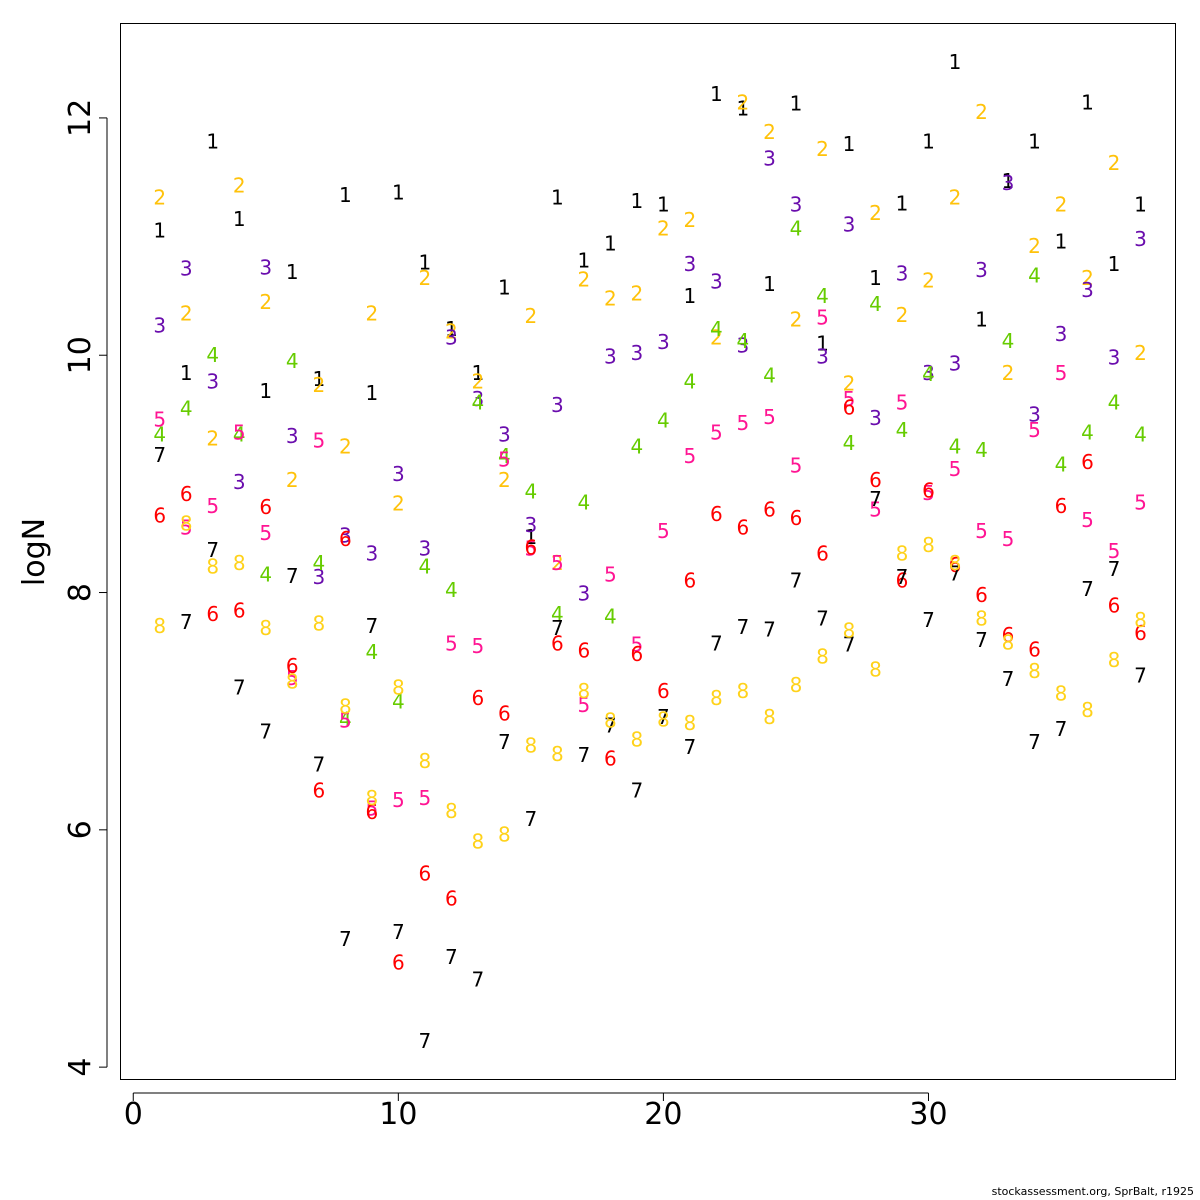  I want to click on x-tick-label: 20, so click(663, 1114).